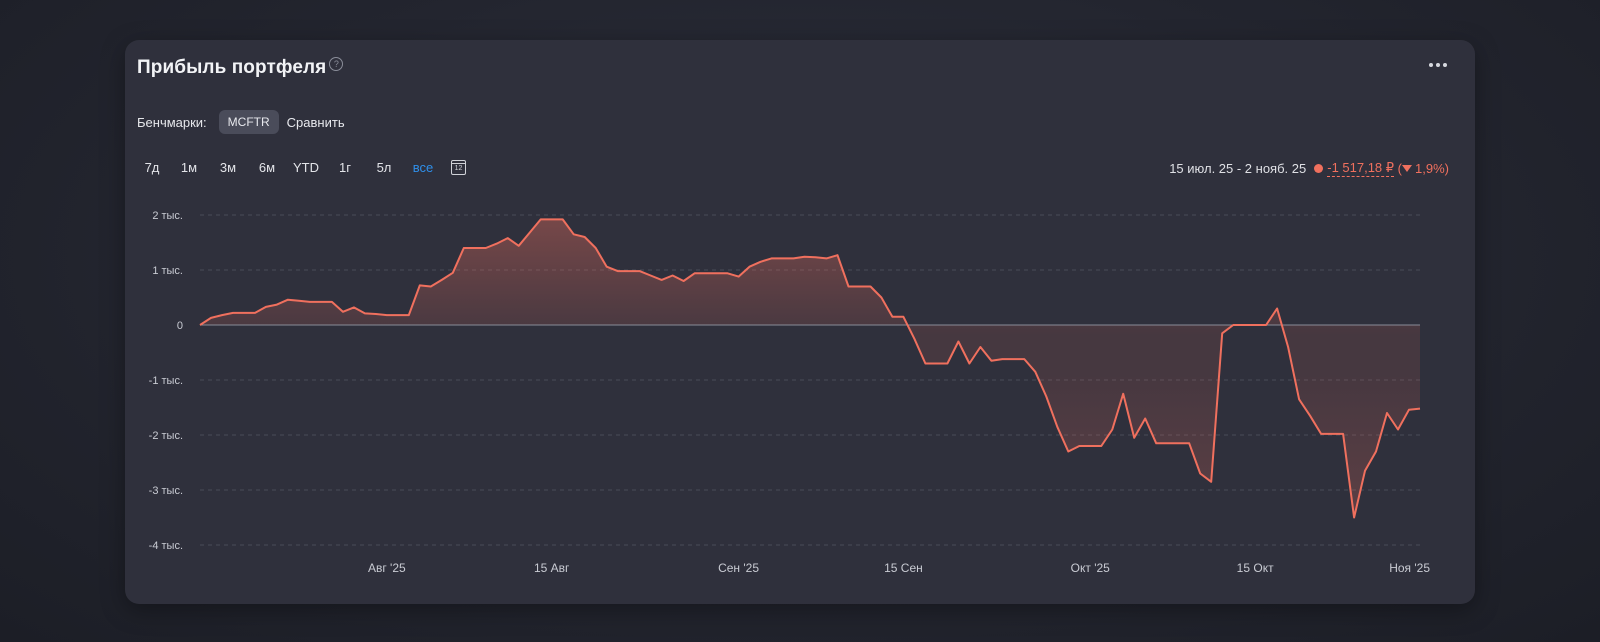  What do you see at coordinates (152, 167) in the screenshot?
I see `period-7d: 7д` at bounding box center [152, 167].